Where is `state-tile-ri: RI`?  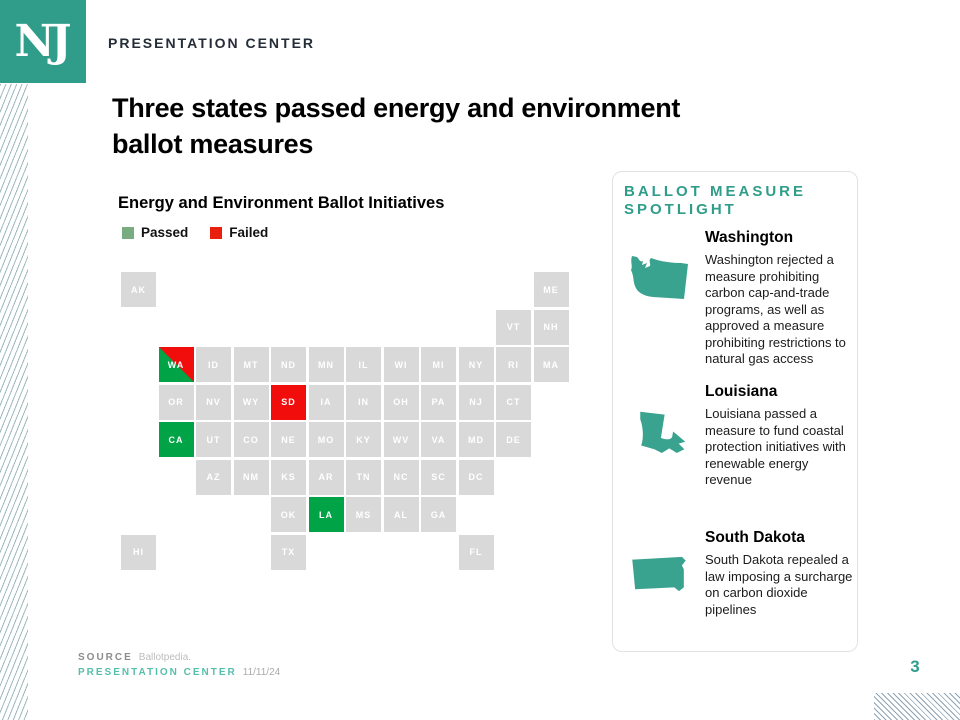
state-tile-ri: RI is located at coordinates (513, 364).